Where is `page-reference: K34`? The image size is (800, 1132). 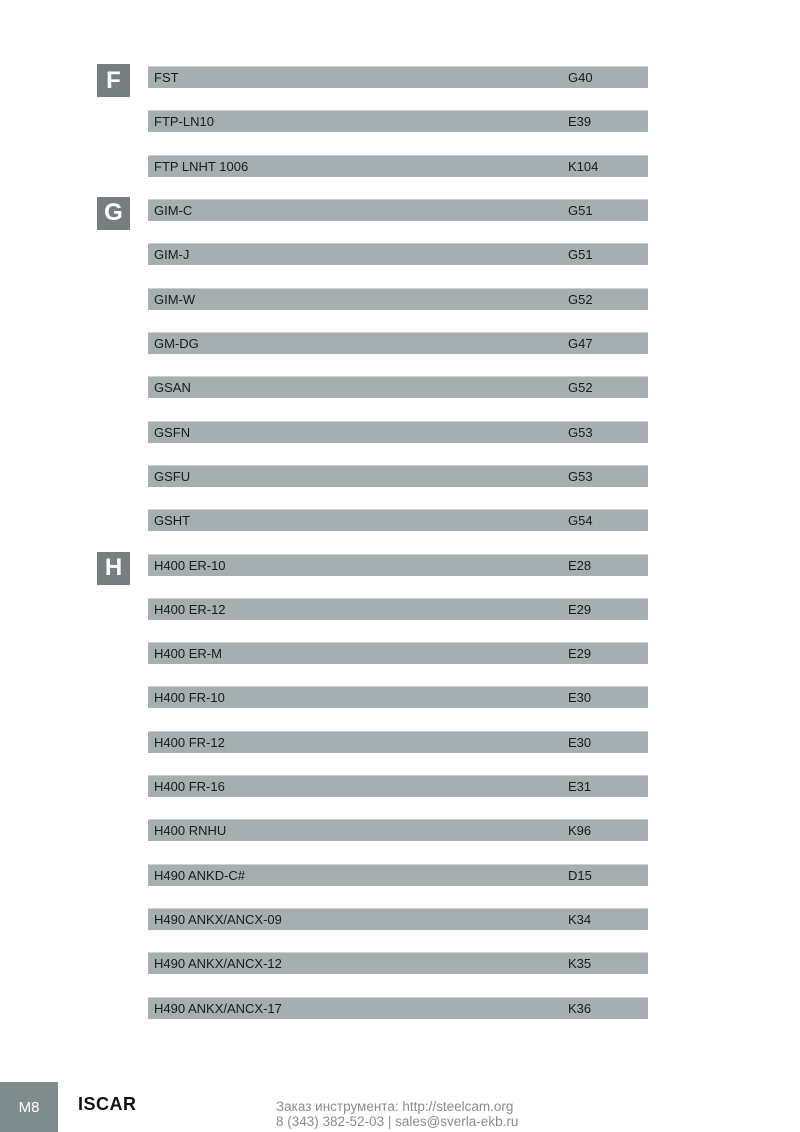
page-reference: K34 is located at coordinates (580, 920).